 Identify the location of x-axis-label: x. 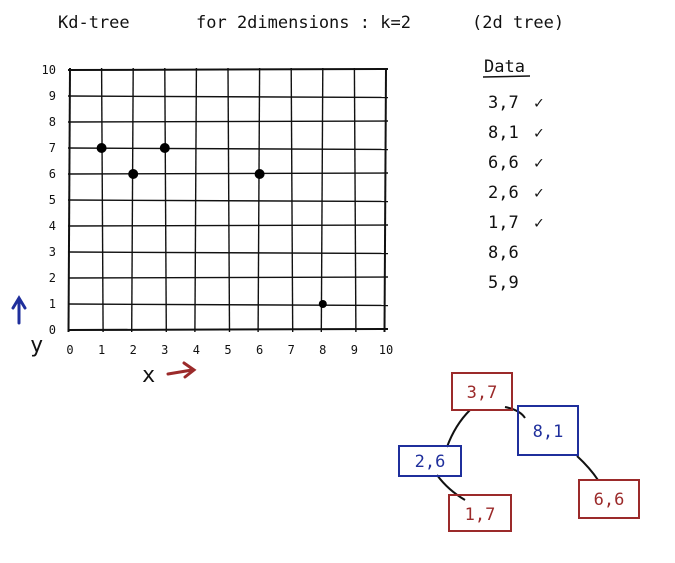
(148, 375).